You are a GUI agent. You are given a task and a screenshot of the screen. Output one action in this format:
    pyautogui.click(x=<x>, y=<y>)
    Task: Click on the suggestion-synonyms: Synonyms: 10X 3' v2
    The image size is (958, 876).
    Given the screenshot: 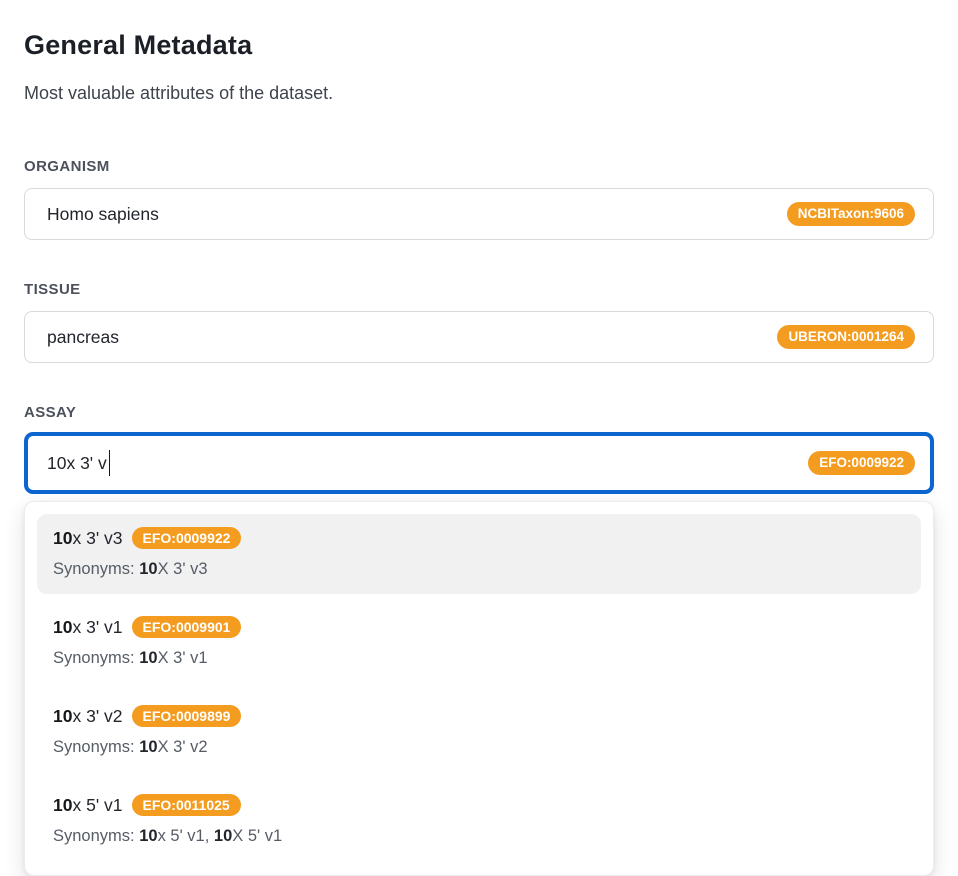 What is the action you would take?
    pyautogui.click(x=130, y=747)
    